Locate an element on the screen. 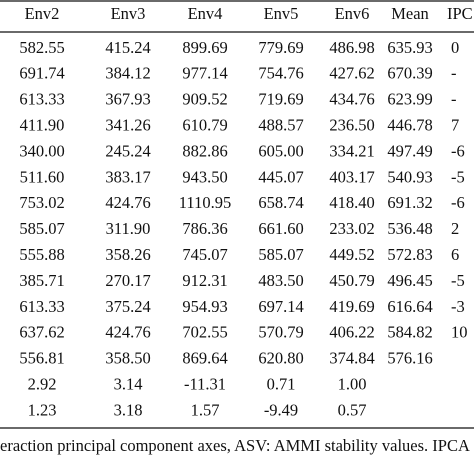 The image size is (474, 474). cell: 311.90 is located at coordinates (128, 228).